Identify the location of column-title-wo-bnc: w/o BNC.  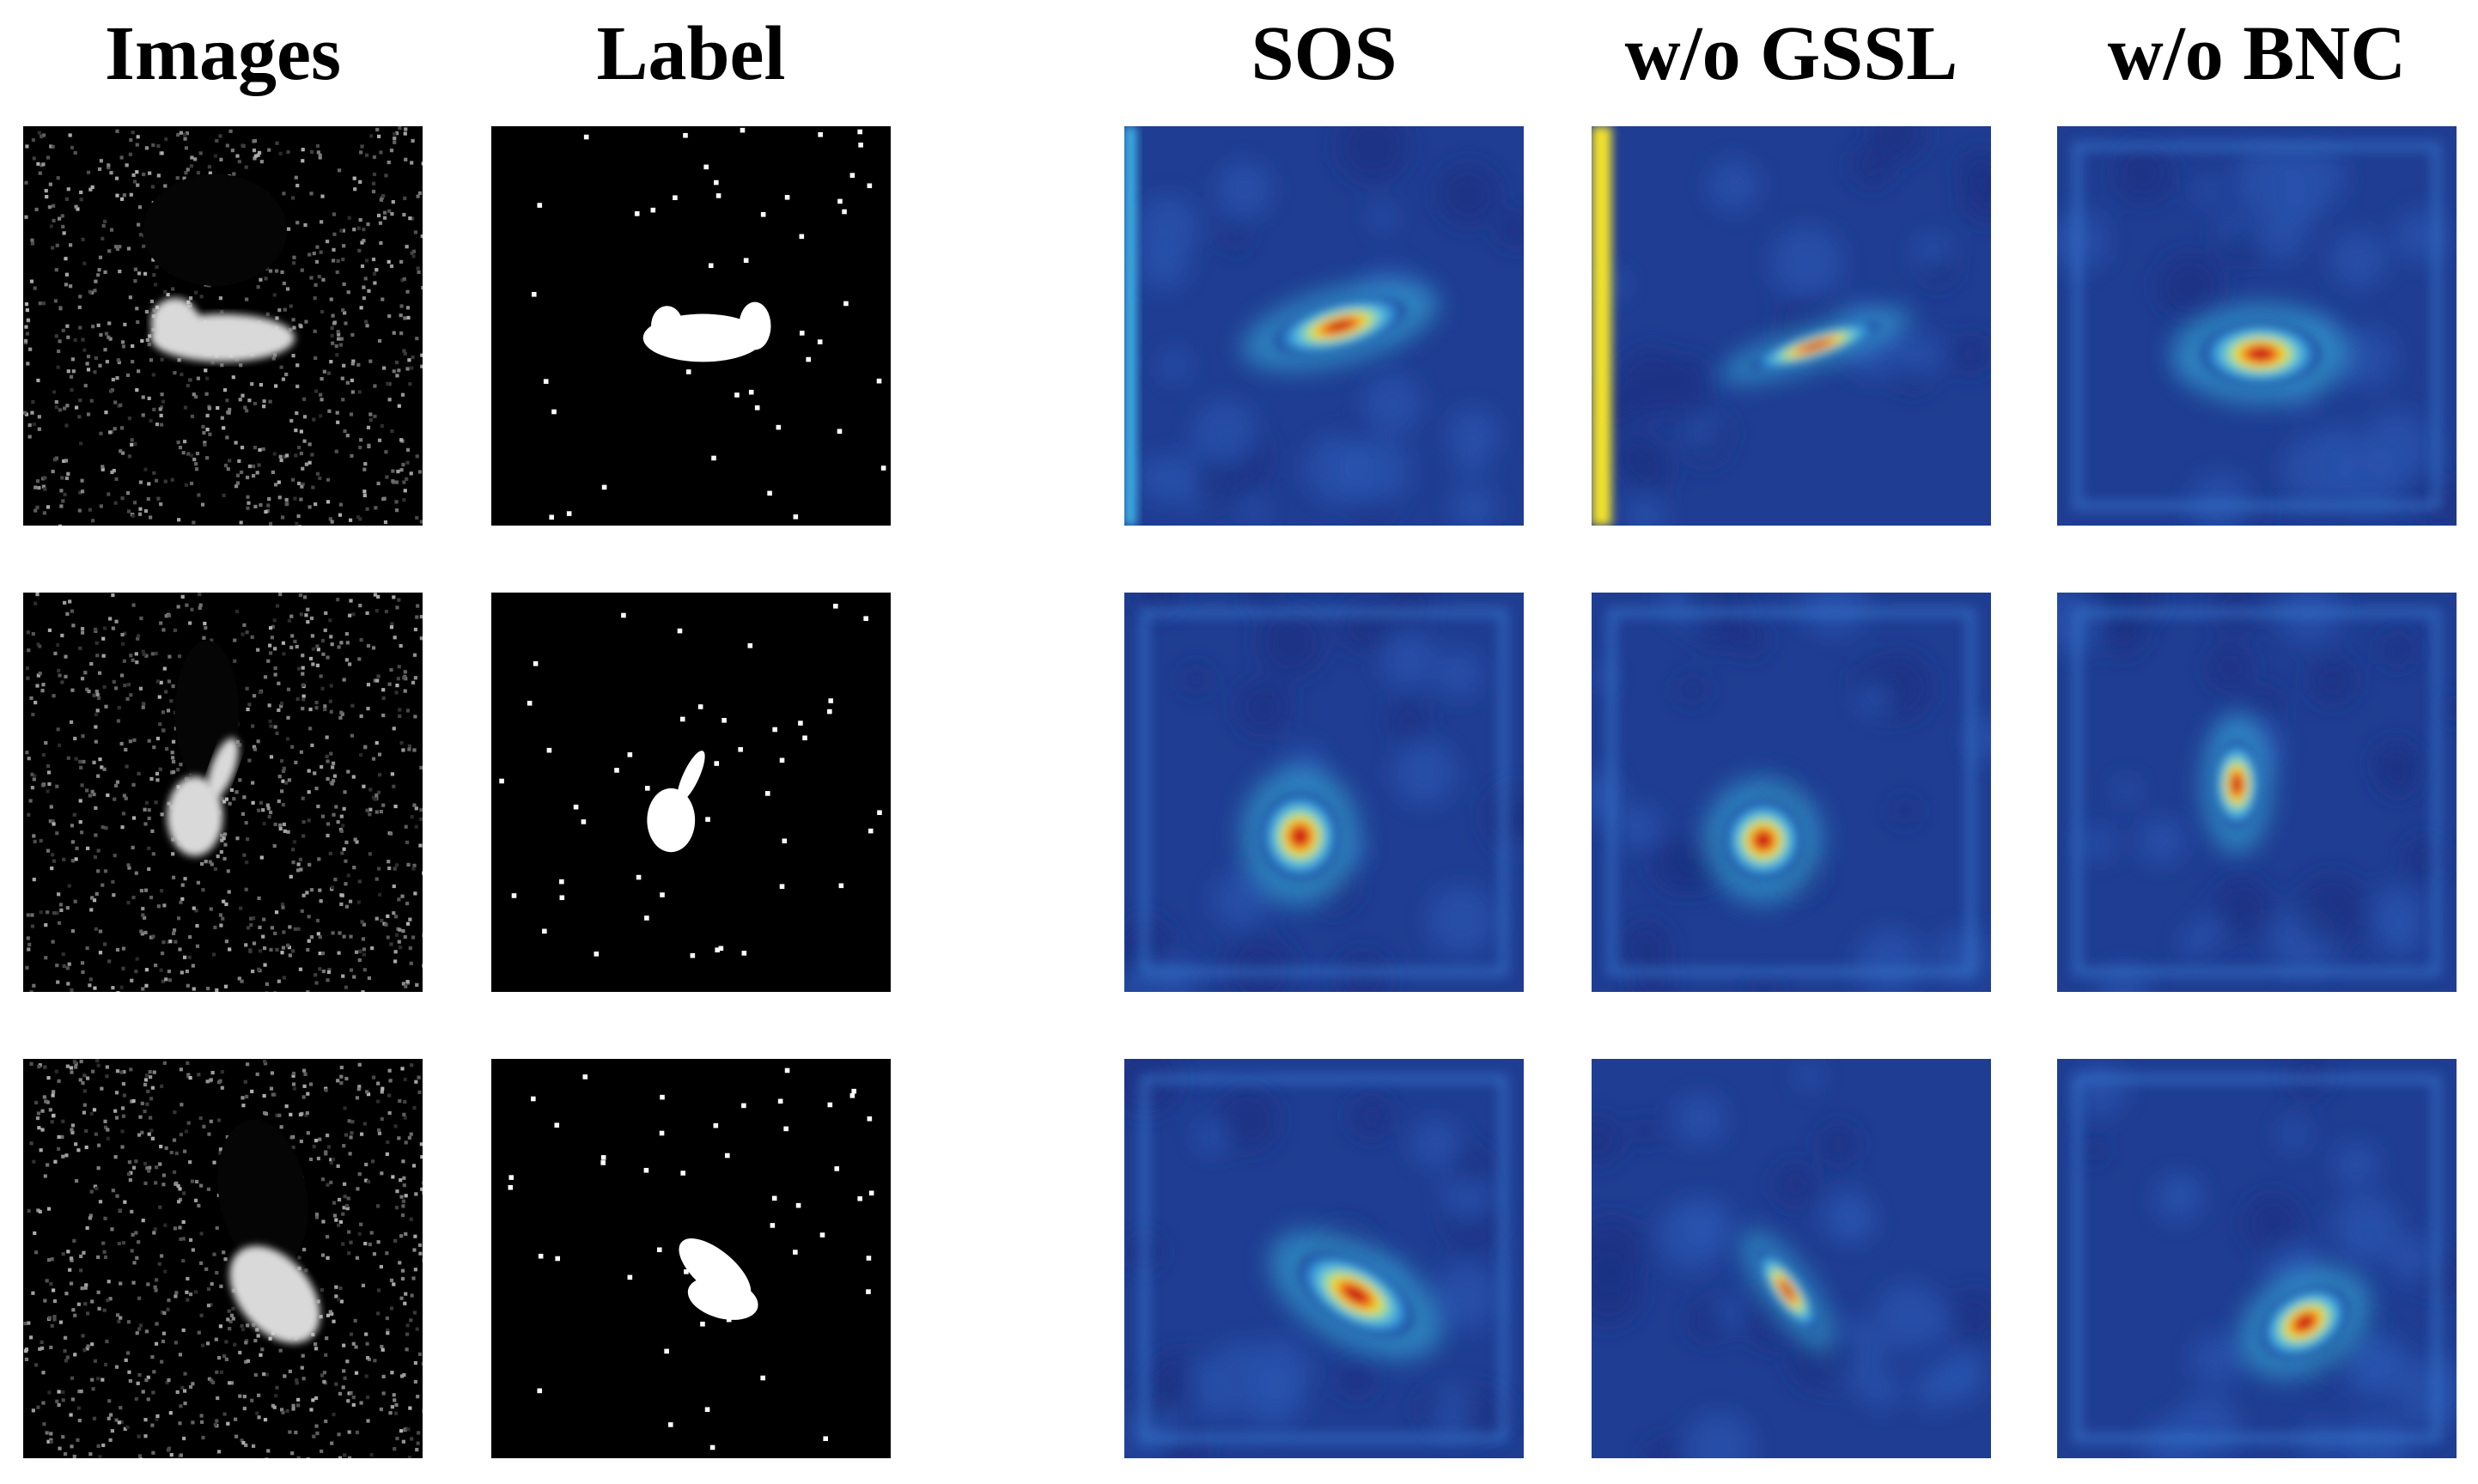
(2257, 54).